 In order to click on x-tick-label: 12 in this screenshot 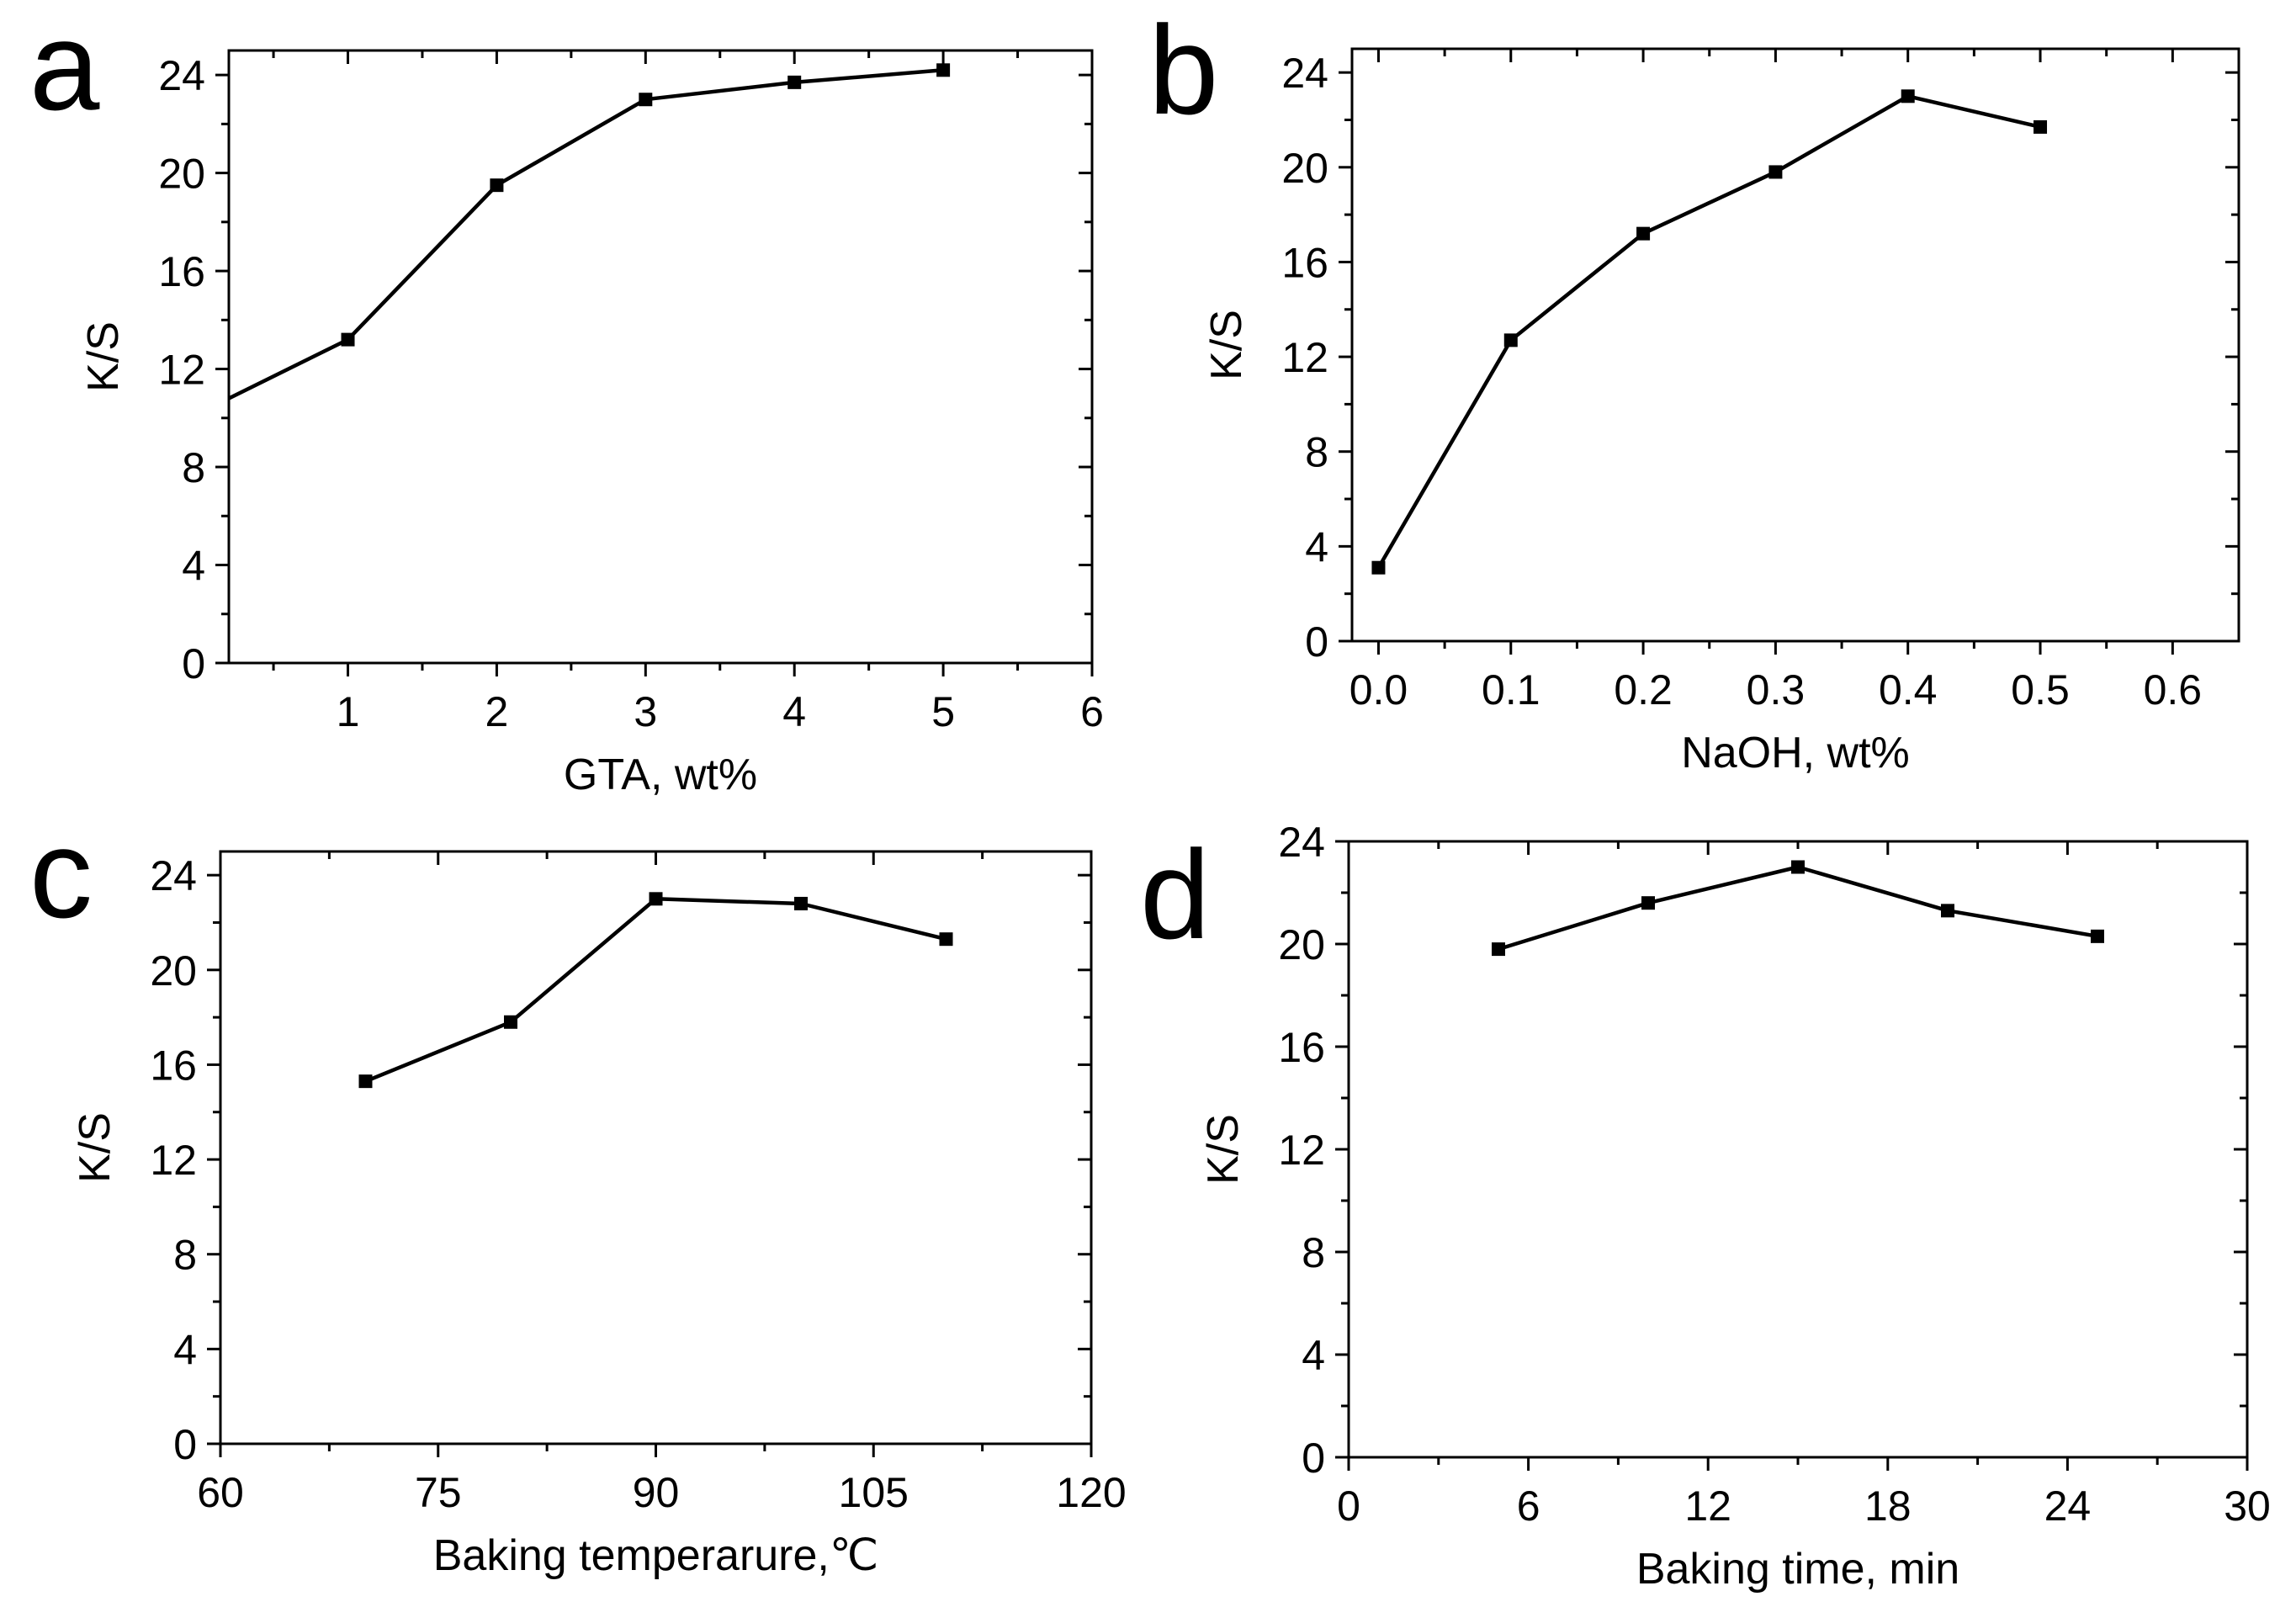, I will do `click(1708, 1506)`.